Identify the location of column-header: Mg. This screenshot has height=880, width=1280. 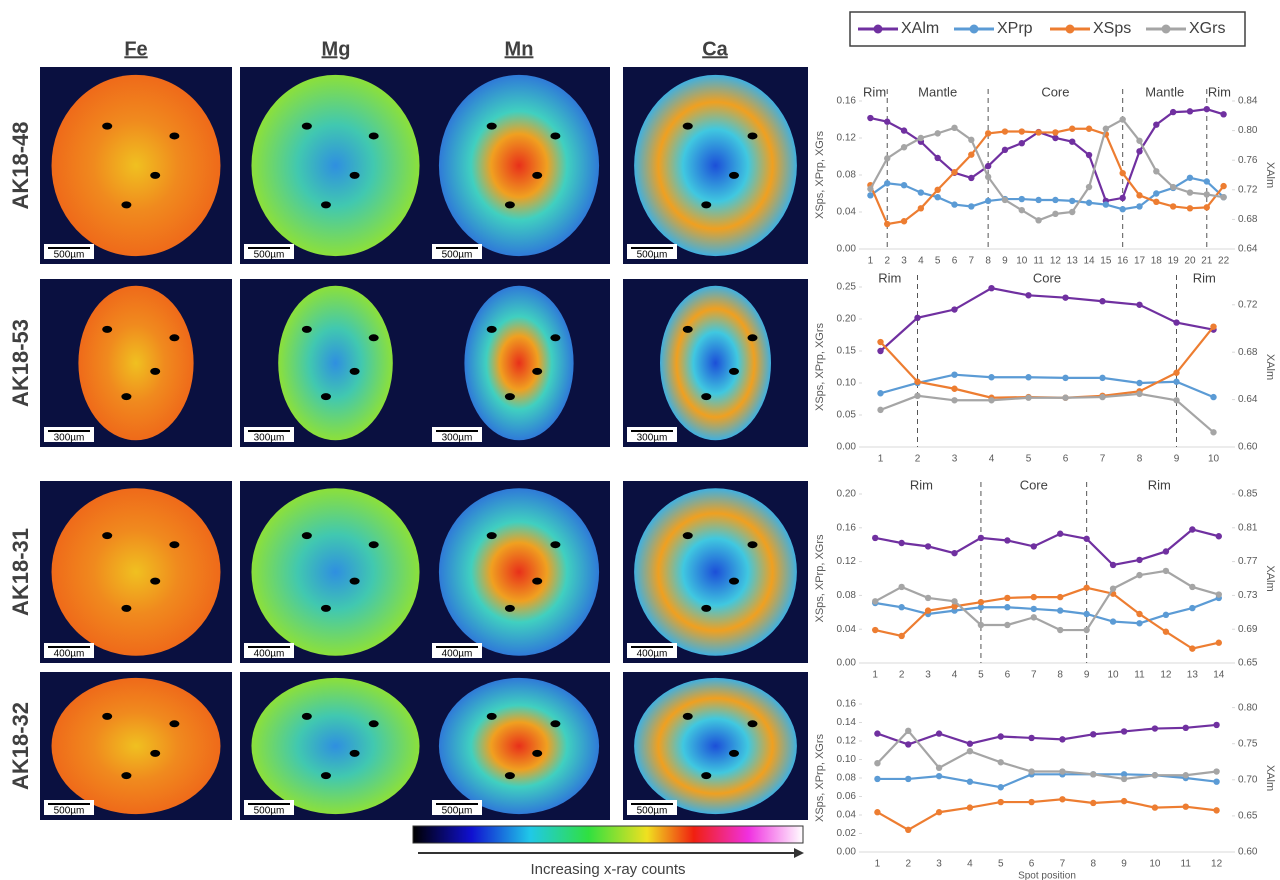
(336, 49).